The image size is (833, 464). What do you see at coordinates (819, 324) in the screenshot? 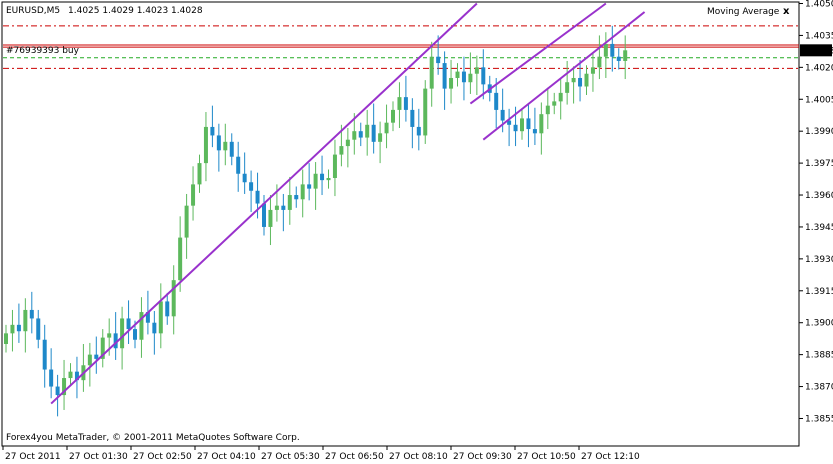
I see `y-tick-label: 1.3900` at bounding box center [819, 324].